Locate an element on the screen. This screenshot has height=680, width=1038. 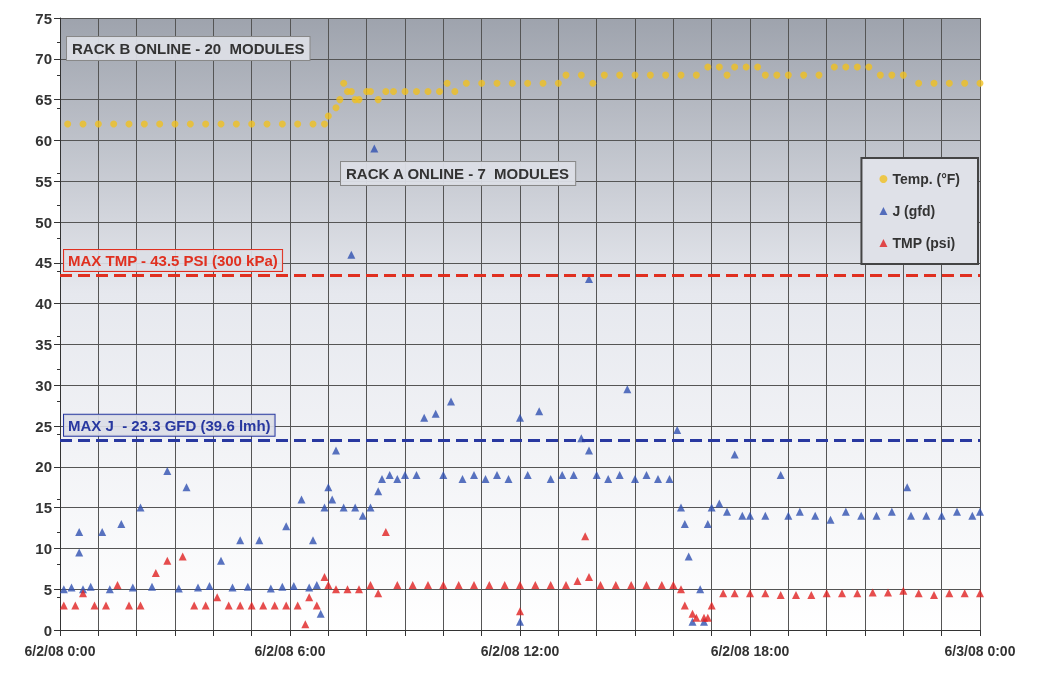
y-tick-label: 45 is located at coordinates (43, 263).